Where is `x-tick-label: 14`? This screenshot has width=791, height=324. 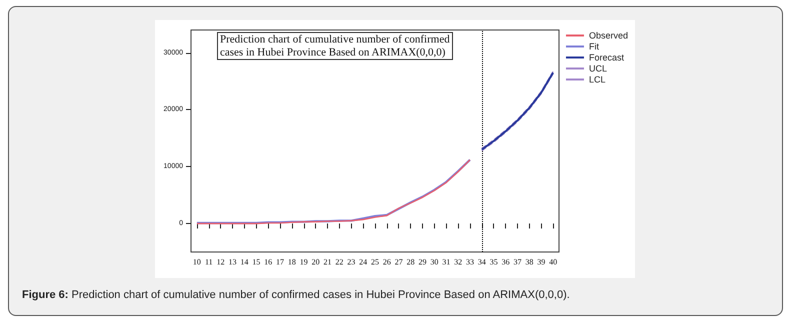
x-tick-label: 14 is located at coordinates (244, 262).